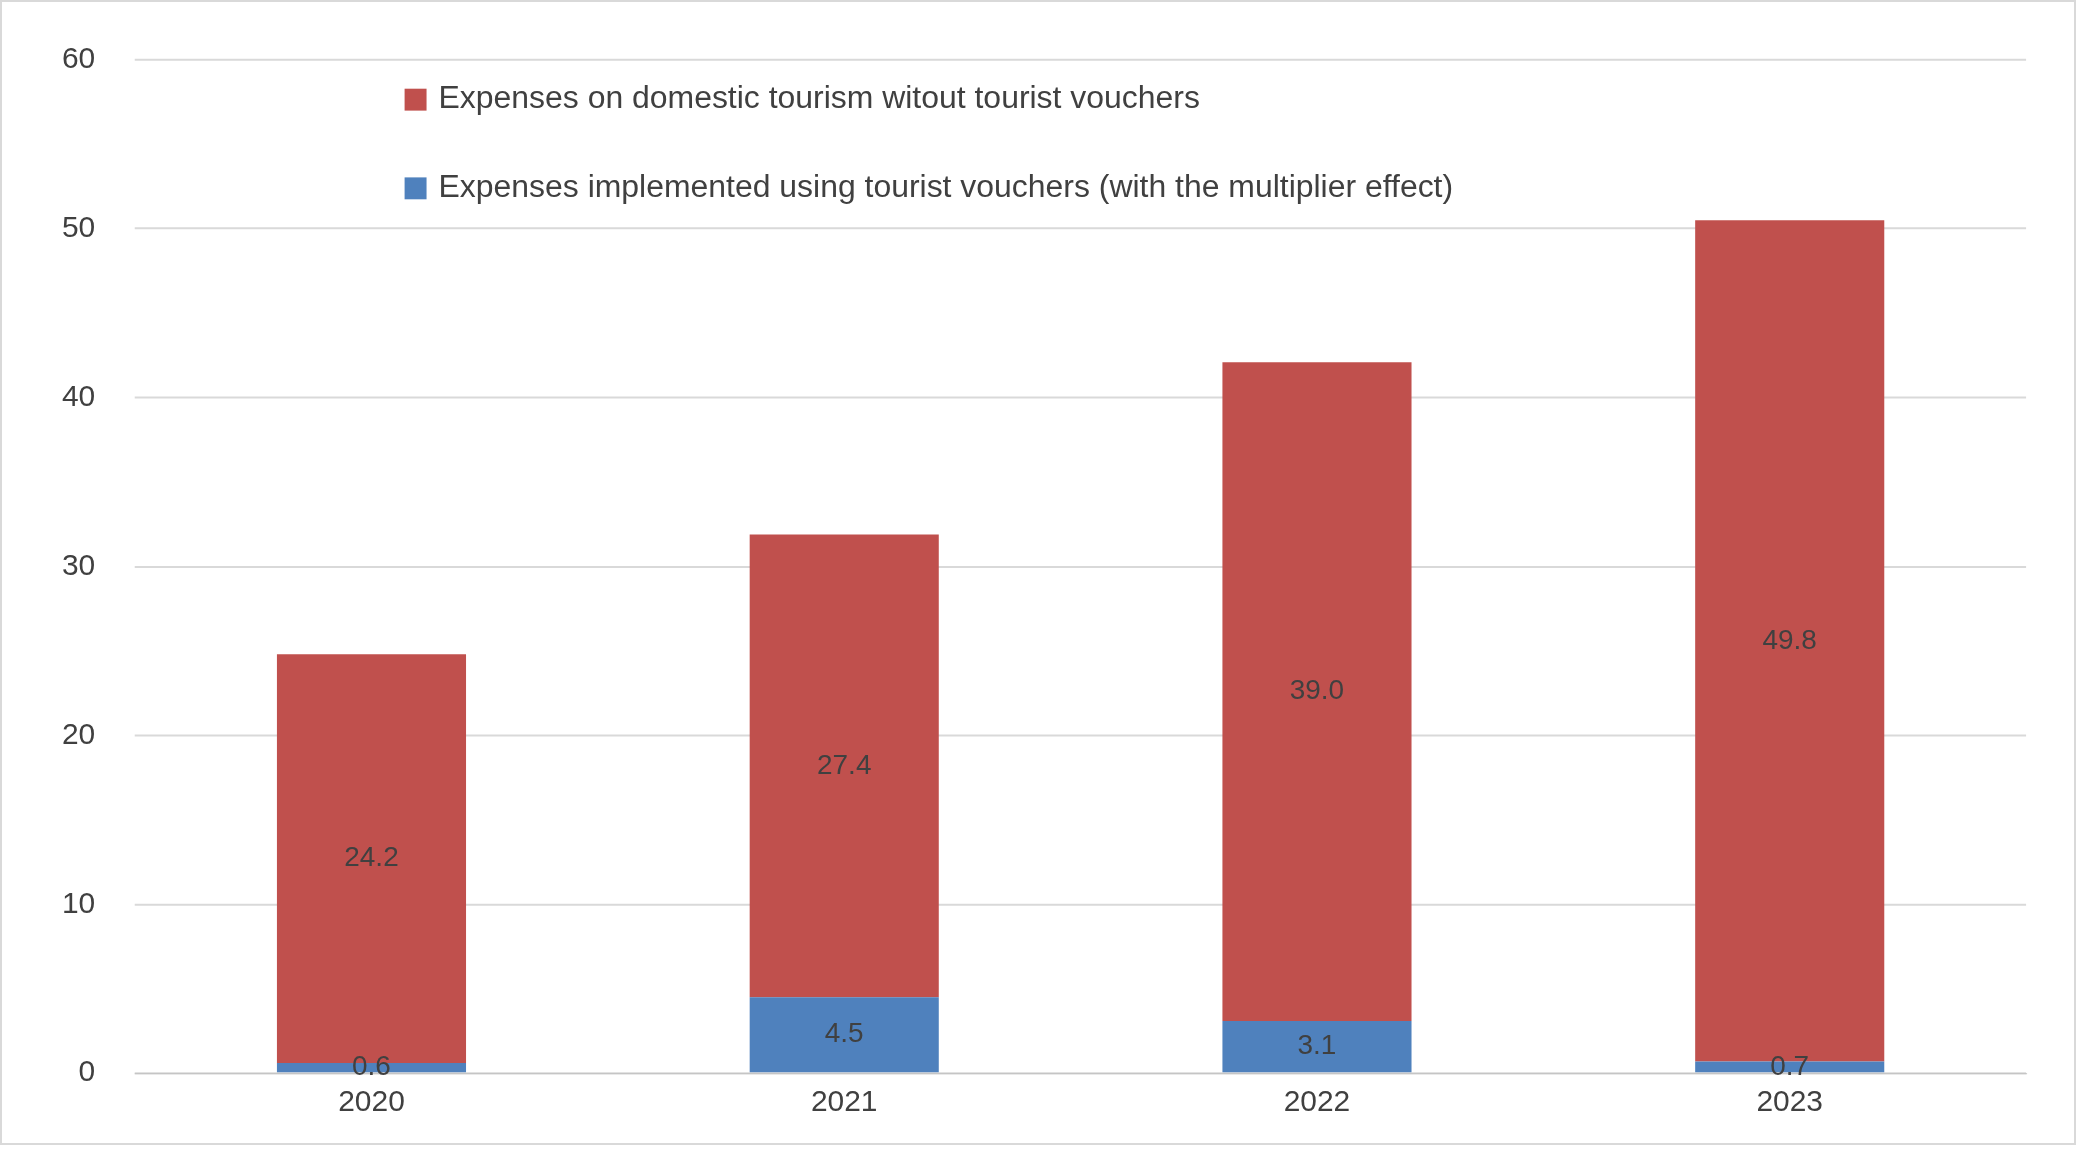 Image resolution: width=2080 pixels, height=1149 pixels. I want to click on y-tick-label: 20, so click(78, 733).